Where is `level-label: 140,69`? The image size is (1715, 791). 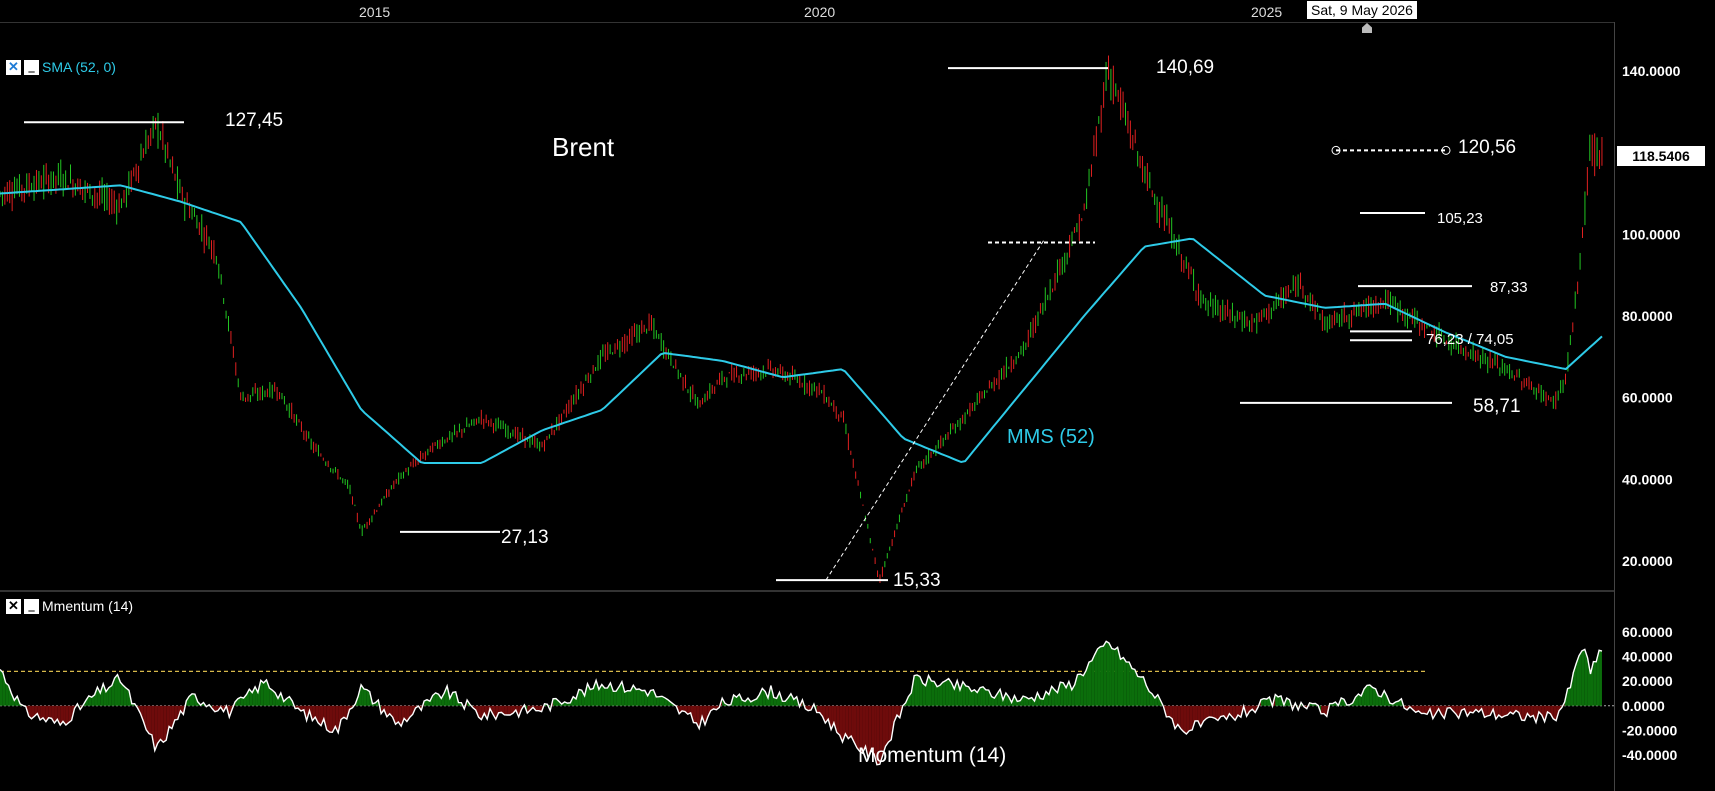 level-label: 140,69 is located at coordinates (1185, 67).